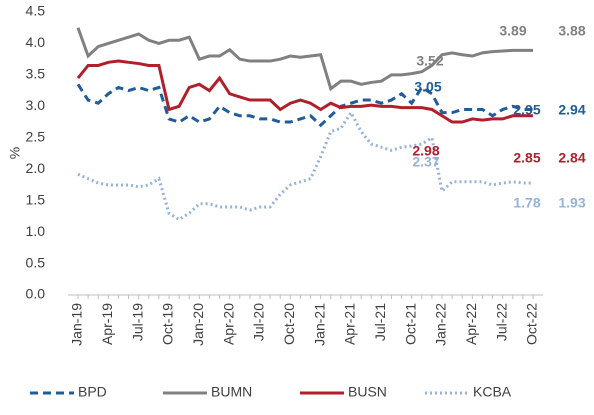 The height and width of the screenshot is (415, 594). What do you see at coordinates (36, 11) in the screenshot?
I see `y-tick-label: 4.5` at bounding box center [36, 11].